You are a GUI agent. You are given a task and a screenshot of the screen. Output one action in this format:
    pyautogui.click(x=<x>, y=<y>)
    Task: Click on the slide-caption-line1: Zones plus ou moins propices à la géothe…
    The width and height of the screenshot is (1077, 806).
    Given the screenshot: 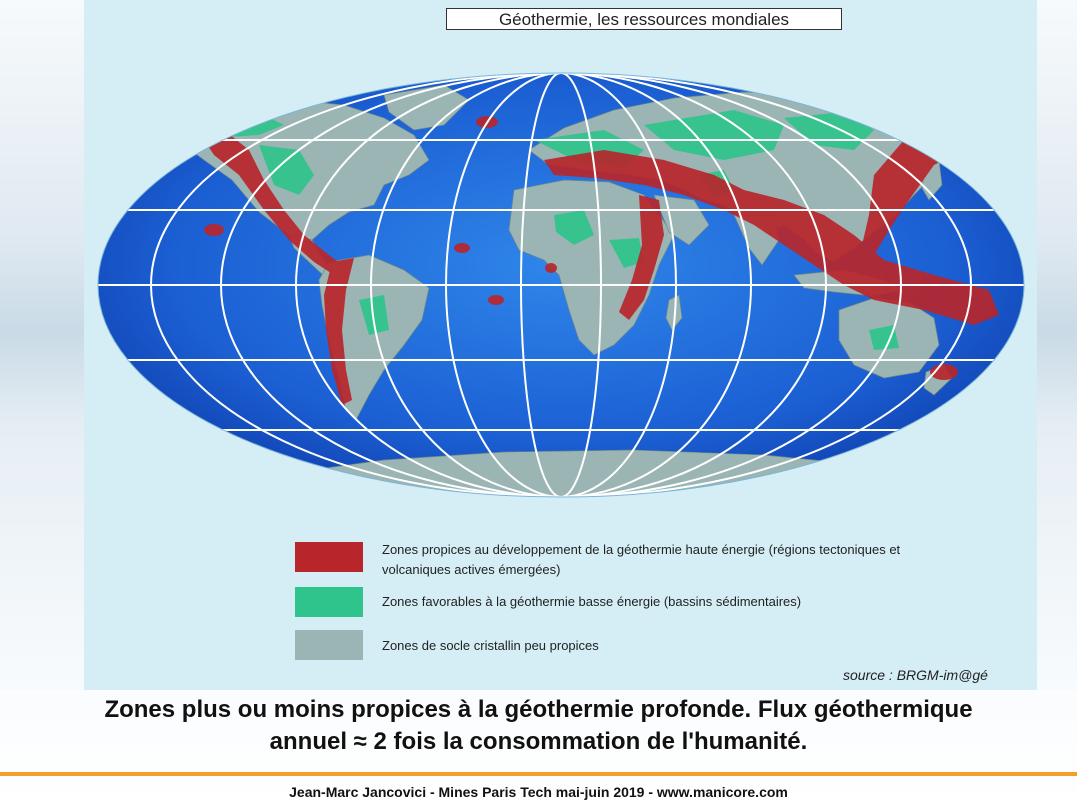 What is the action you would take?
    pyautogui.click(x=538, y=709)
    